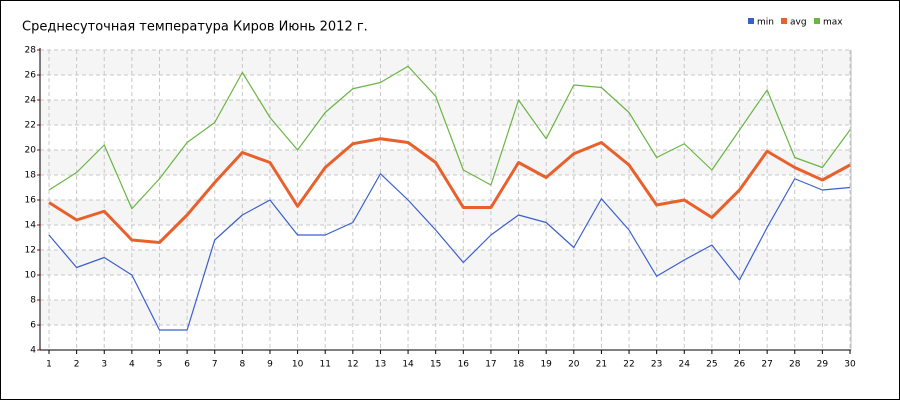 The image size is (900, 400). What do you see at coordinates (833, 23) in the screenshot?
I see `legend-label: max` at bounding box center [833, 23].